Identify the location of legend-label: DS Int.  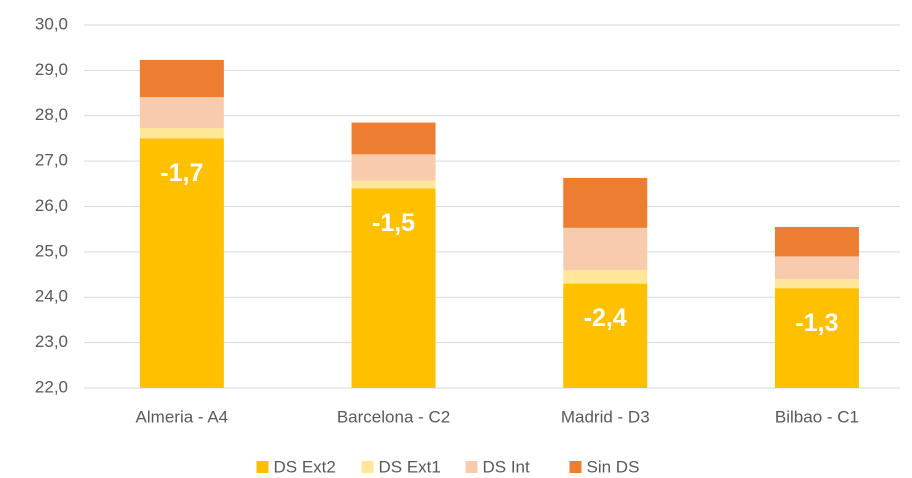
(507, 466).